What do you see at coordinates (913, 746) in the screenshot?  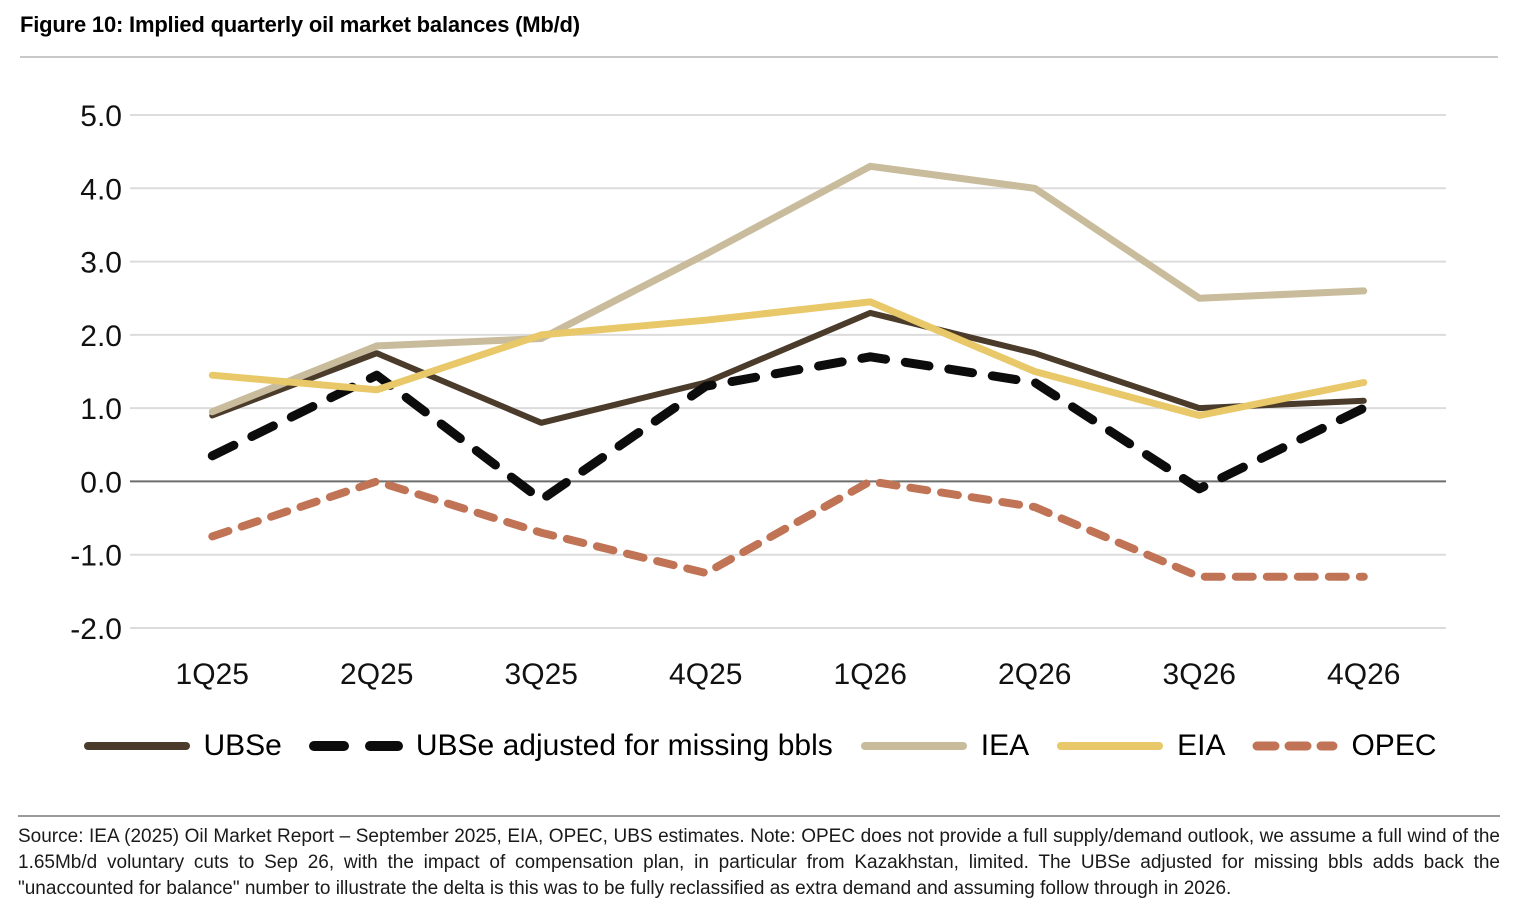 I see `legend-swatch-iea` at bounding box center [913, 746].